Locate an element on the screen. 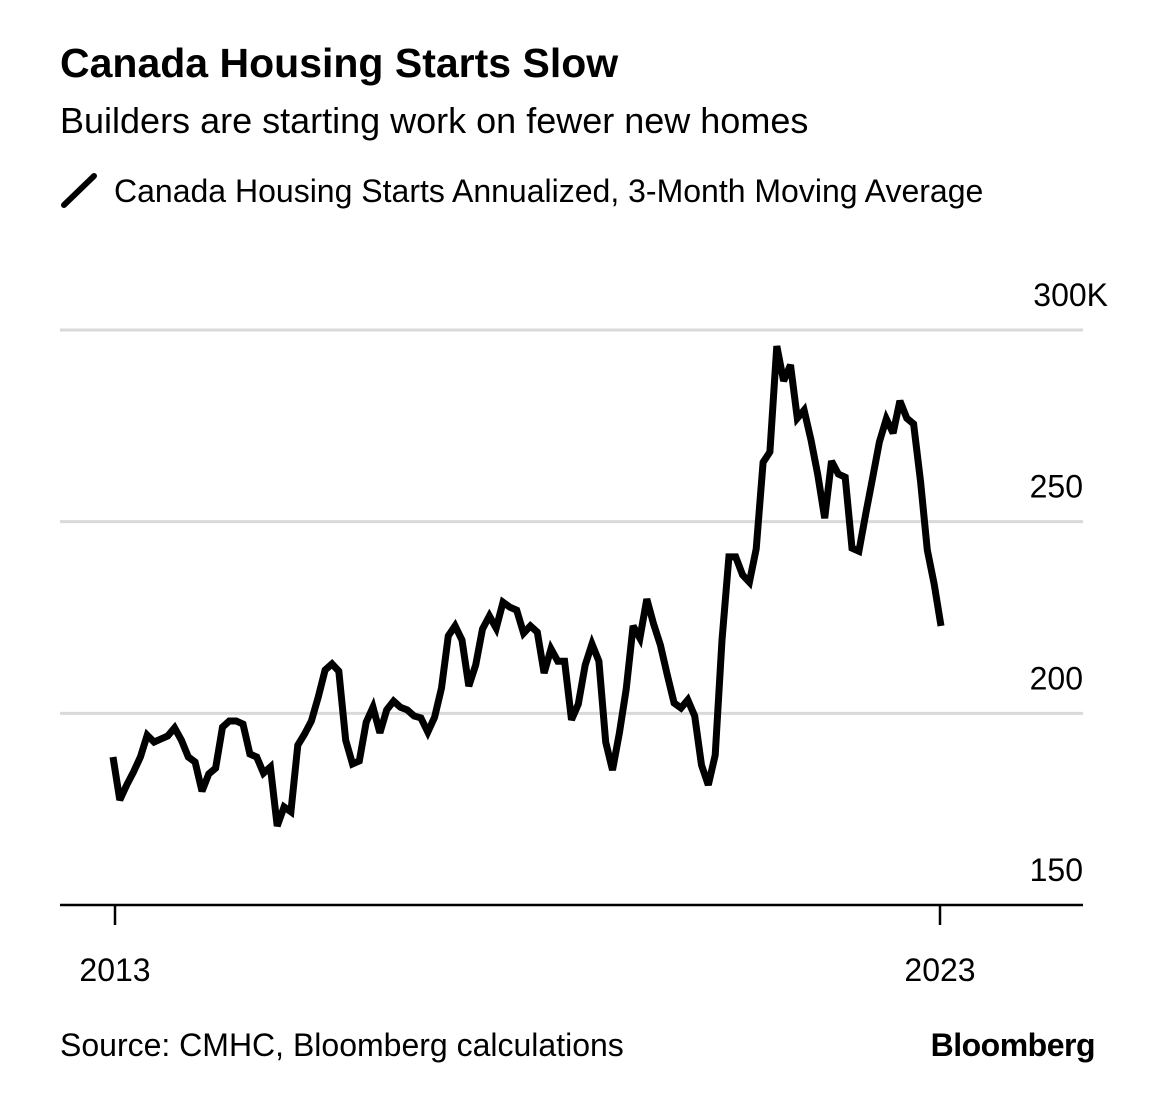 The width and height of the screenshot is (1170, 1103). y-tick-label: 200 is located at coordinates (1056, 678).